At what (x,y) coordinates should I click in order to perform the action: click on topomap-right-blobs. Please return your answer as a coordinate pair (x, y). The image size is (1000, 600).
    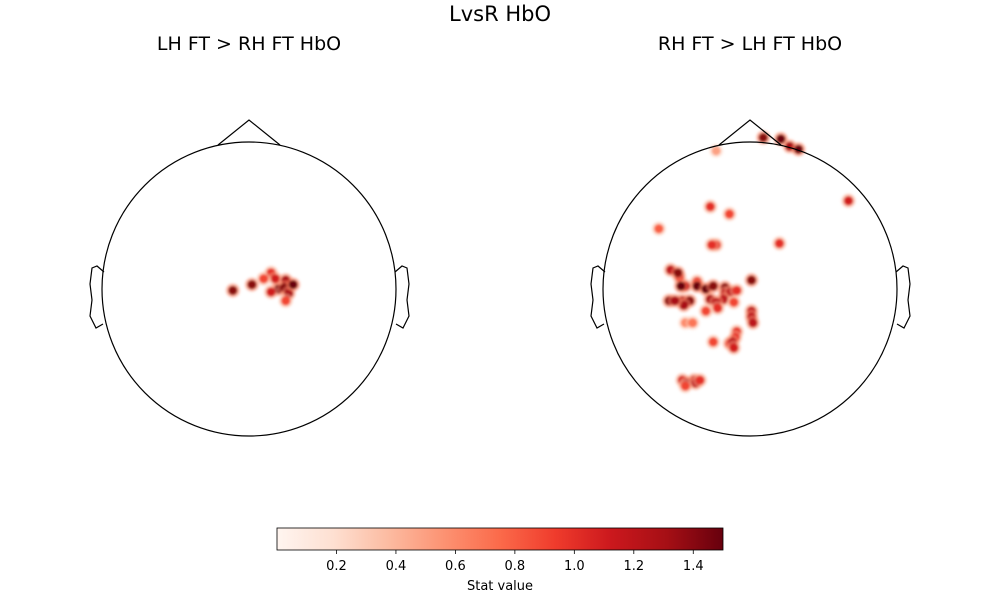
    Looking at the image, I should click on (753, 262).